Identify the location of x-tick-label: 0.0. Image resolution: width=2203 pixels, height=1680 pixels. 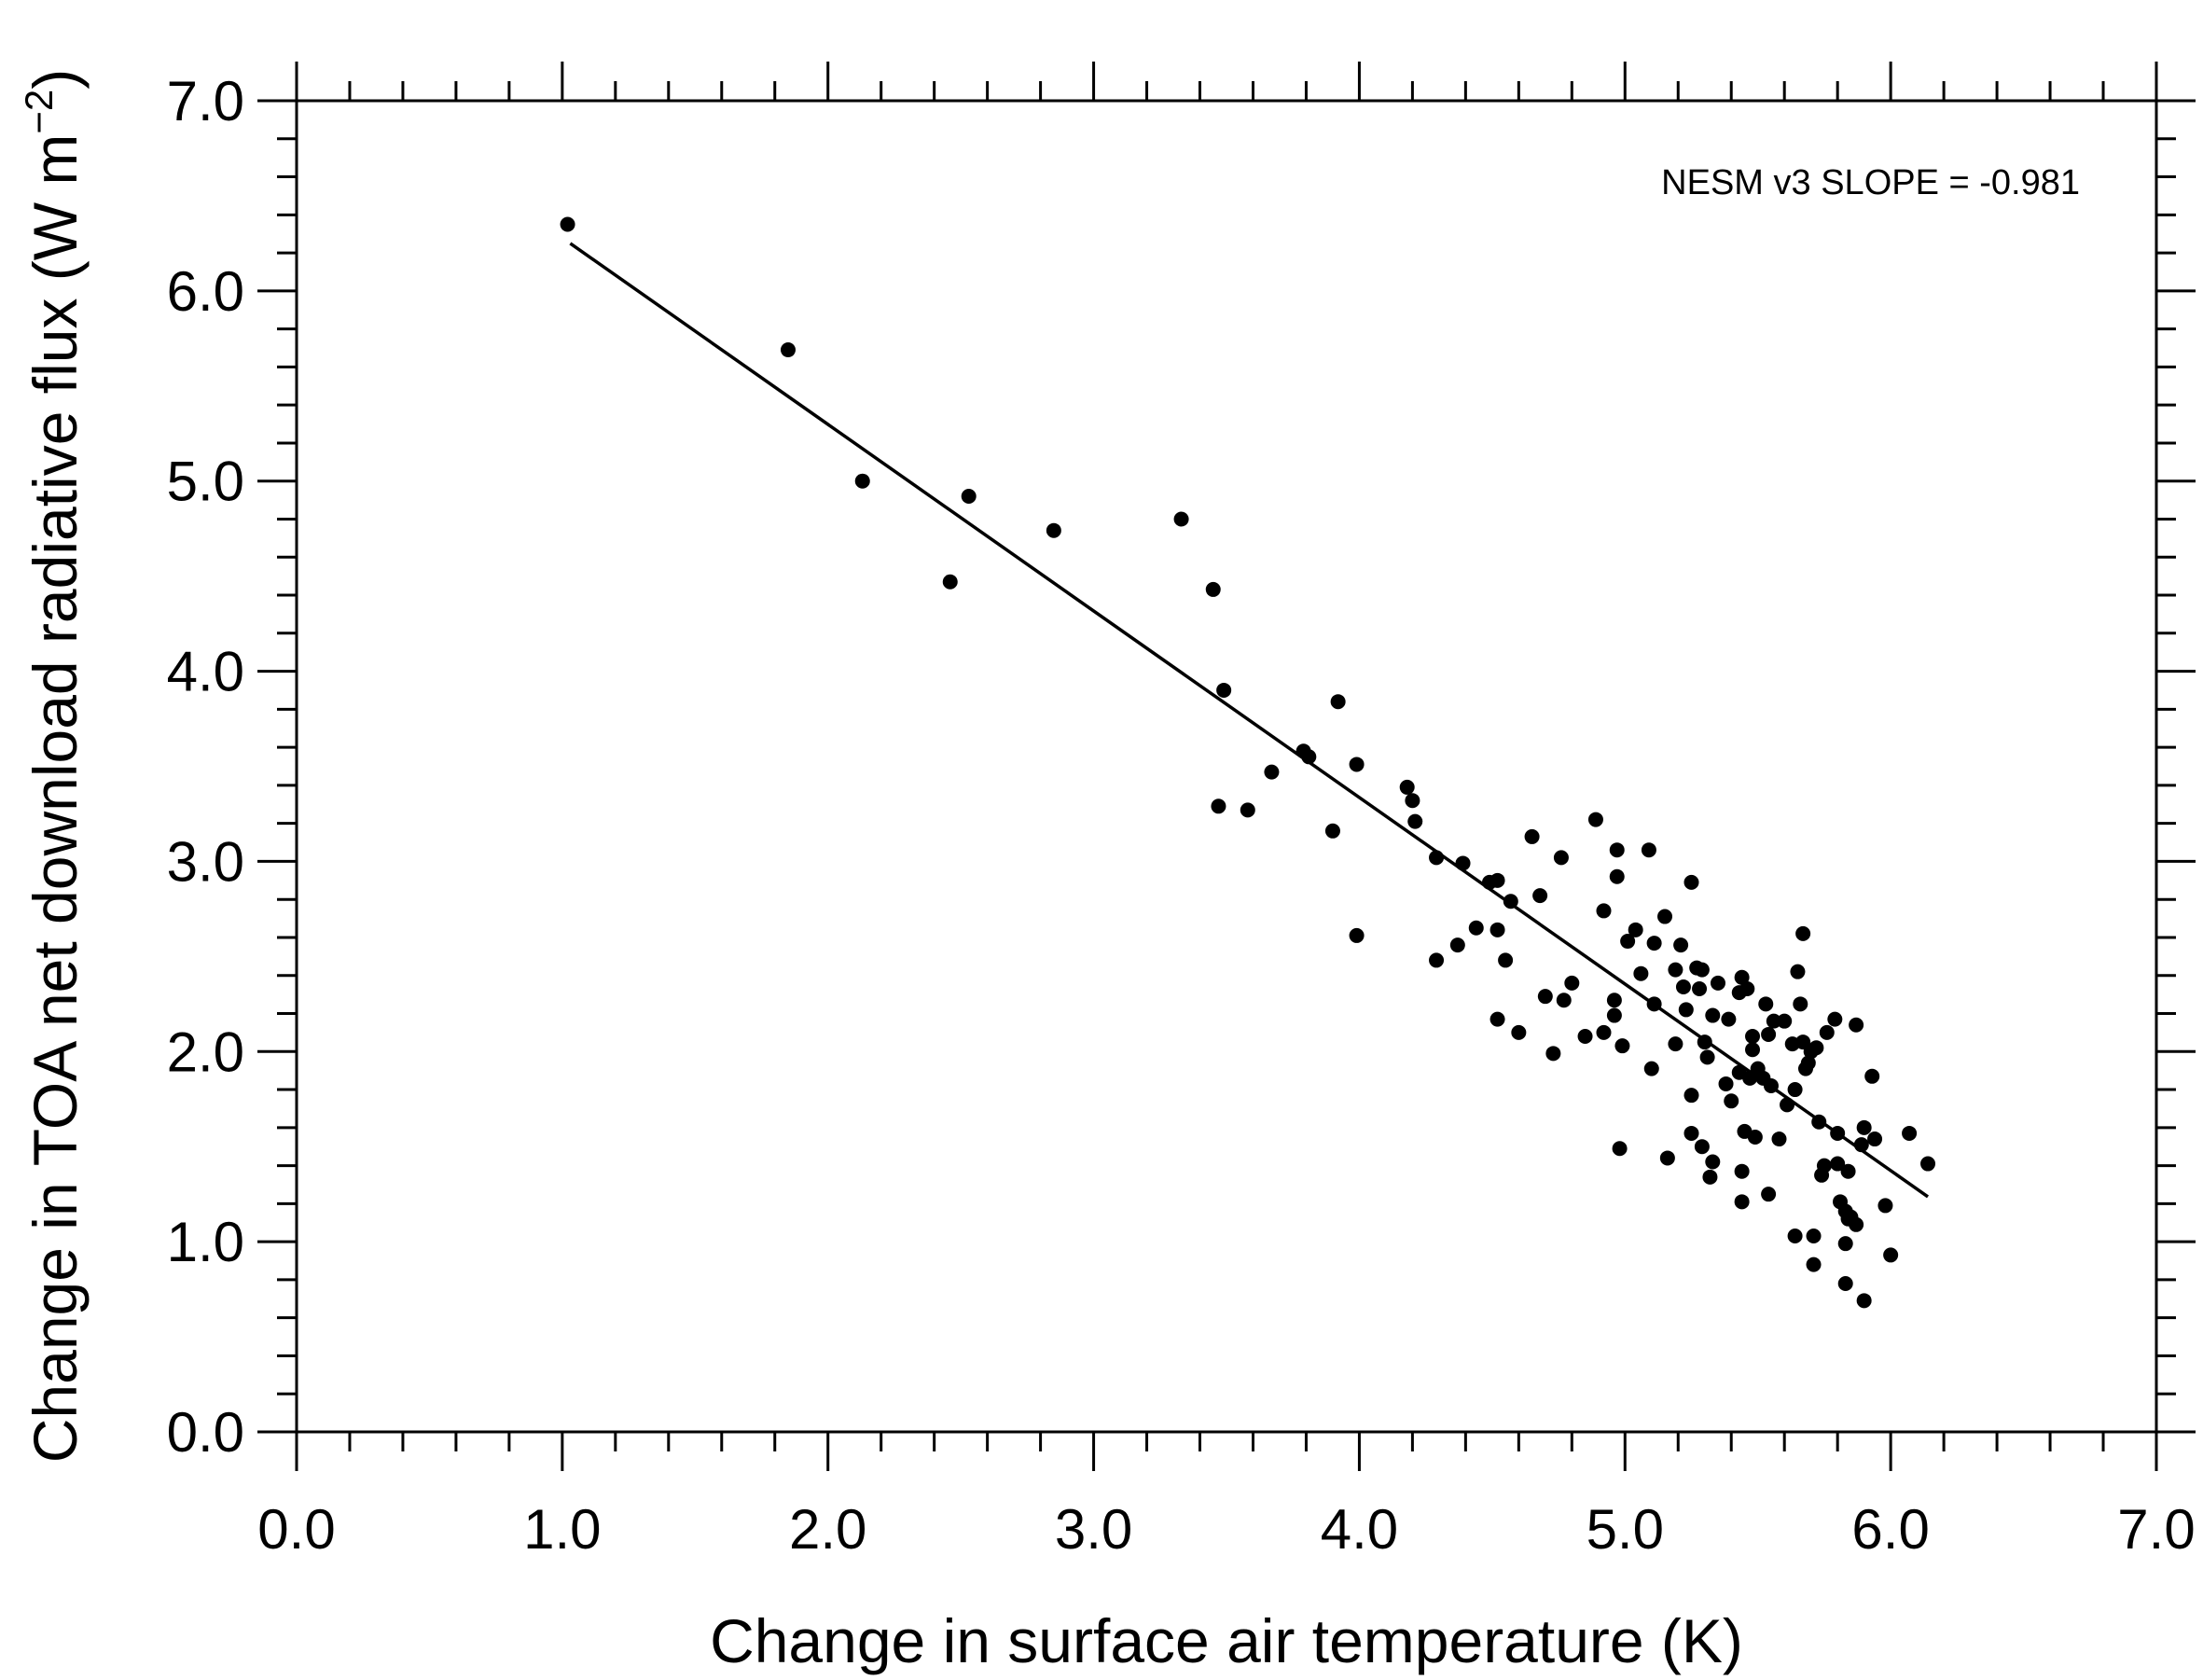
(296, 1529).